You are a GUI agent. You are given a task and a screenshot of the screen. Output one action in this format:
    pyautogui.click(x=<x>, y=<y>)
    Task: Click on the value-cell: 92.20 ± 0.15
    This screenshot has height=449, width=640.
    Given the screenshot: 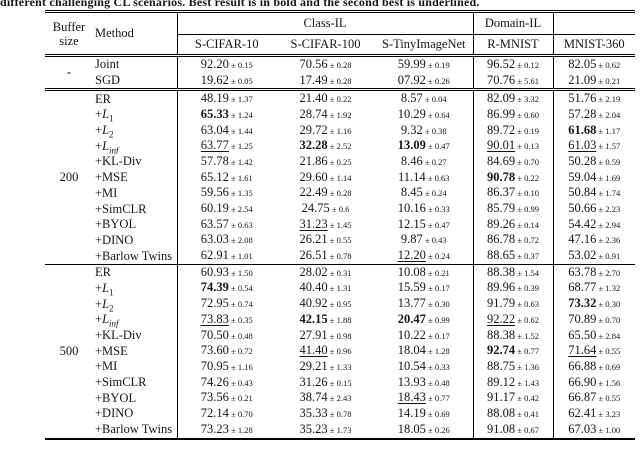 What is the action you would take?
    pyautogui.click(x=226, y=64)
    